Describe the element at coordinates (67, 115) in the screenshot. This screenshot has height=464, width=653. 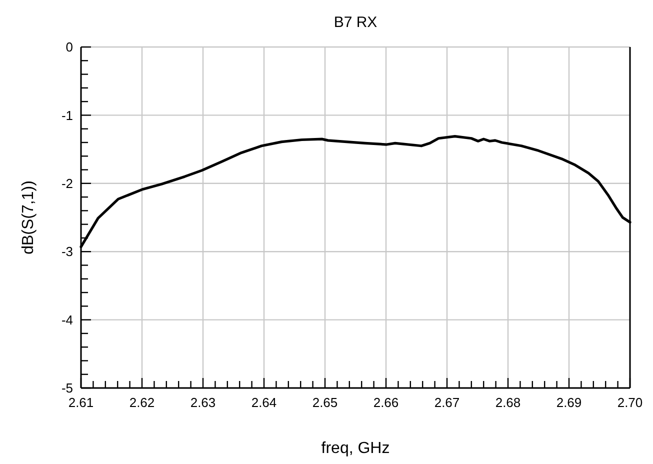
I see `y-tick-label: -1` at that location.